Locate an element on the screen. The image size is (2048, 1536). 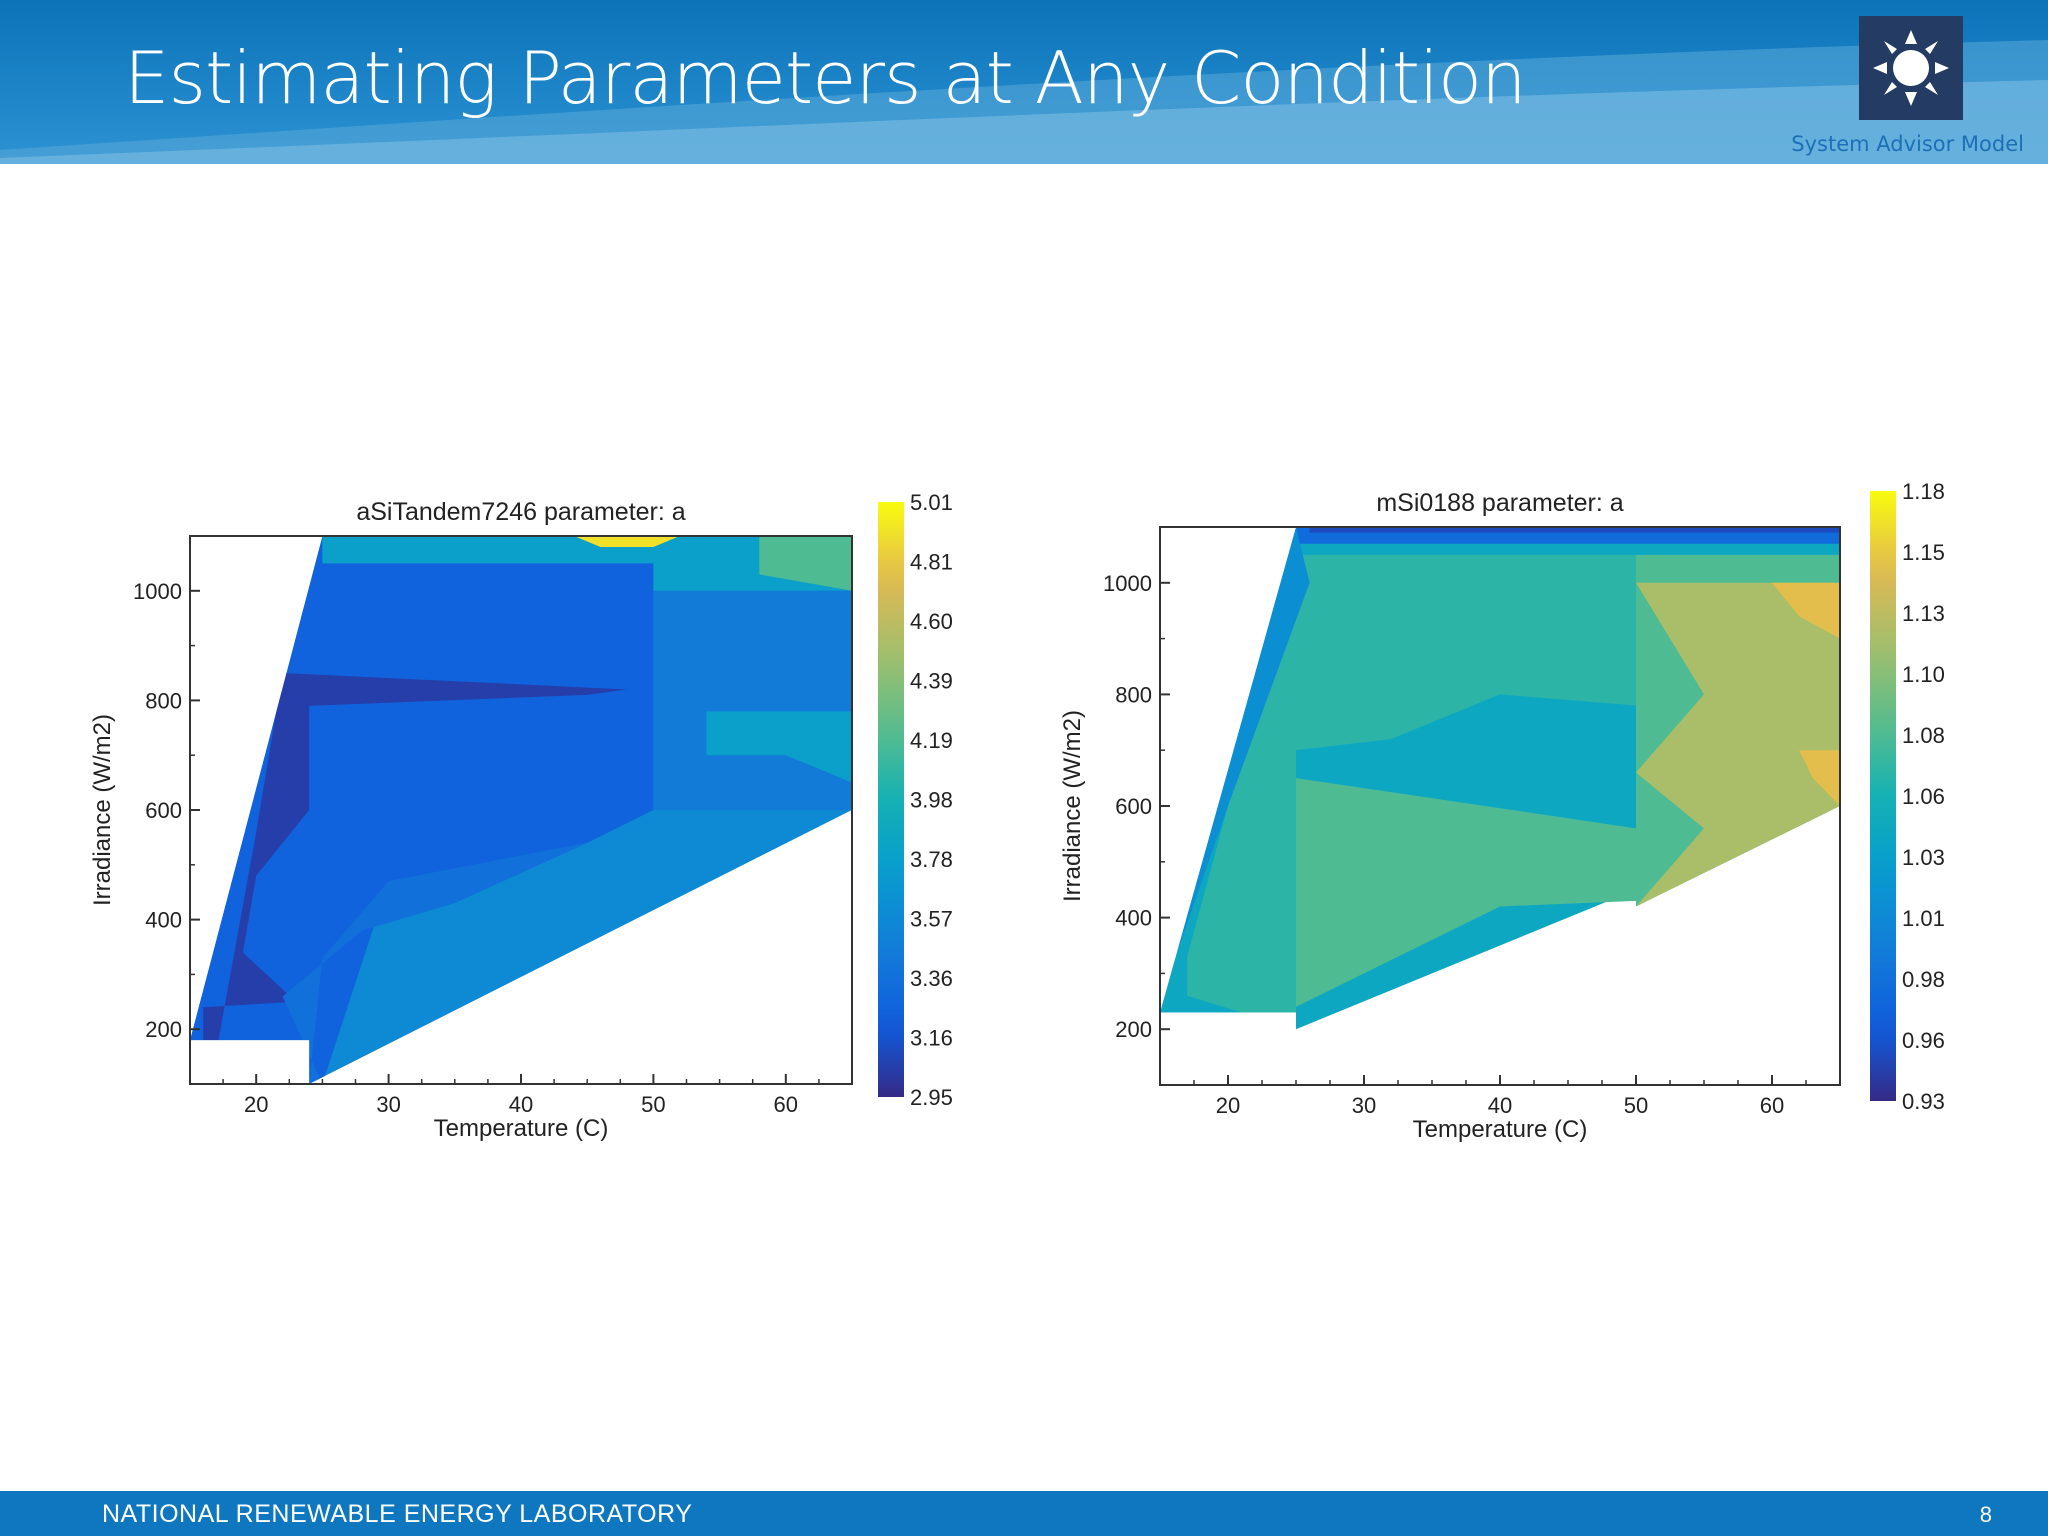
colorbar-tick-label: 3.98 is located at coordinates (931, 800).